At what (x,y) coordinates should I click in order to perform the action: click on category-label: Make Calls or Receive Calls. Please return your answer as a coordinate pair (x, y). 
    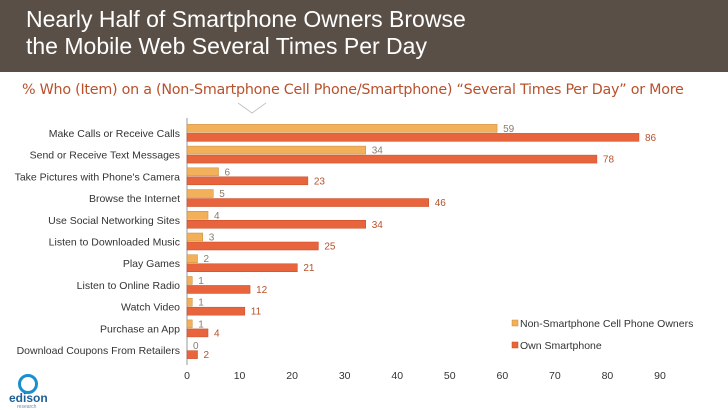
    Looking at the image, I should click on (114, 134).